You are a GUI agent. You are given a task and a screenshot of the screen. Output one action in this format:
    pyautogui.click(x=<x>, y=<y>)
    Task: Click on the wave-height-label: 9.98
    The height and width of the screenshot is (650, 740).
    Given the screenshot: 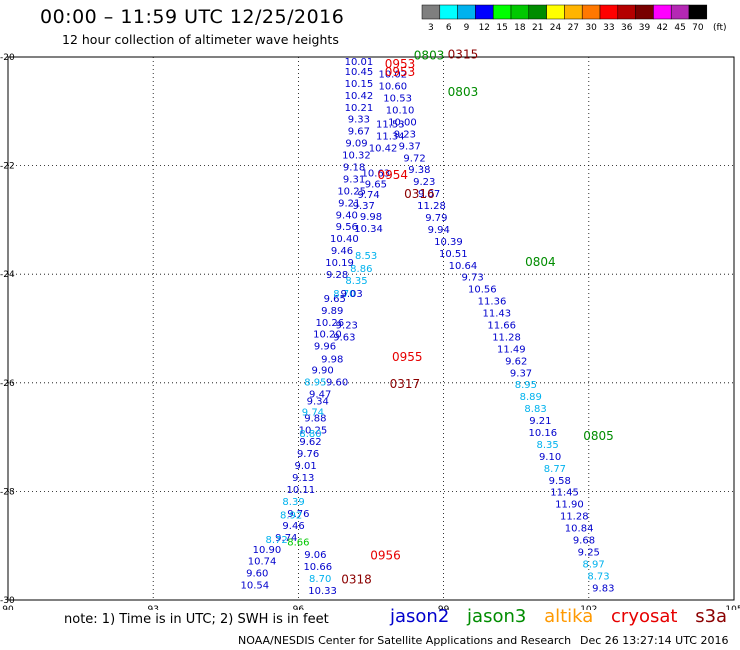 What is the action you would take?
    pyautogui.click(x=371, y=217)
    